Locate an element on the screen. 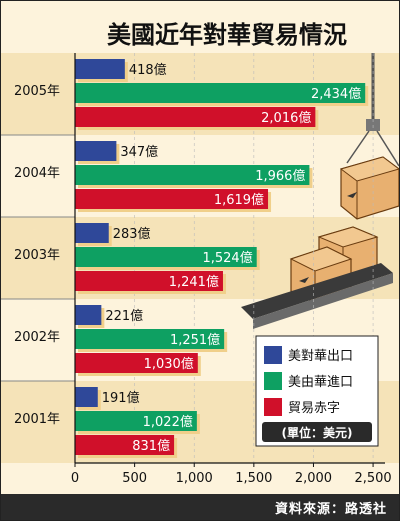  data-label: 2,016億 is located at coordinates (286, 118).